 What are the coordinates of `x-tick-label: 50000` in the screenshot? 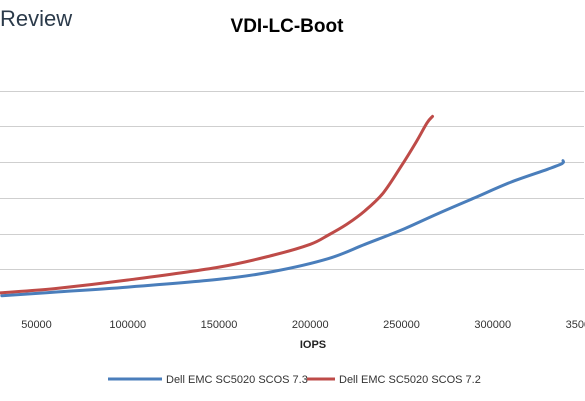 It's located at (36, 325).